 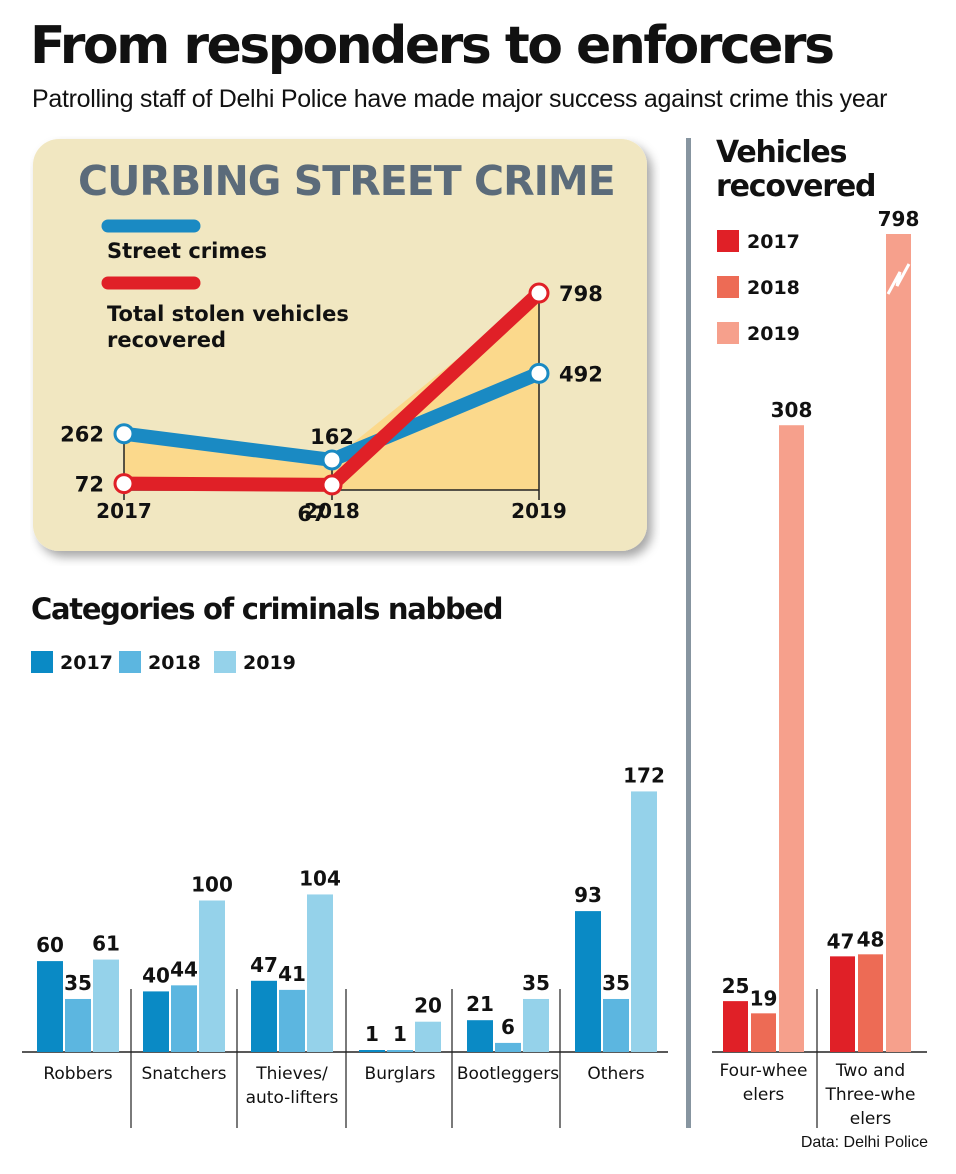 I want to click on categories-title: Categories of criminals nabbed, so click(x=267, y=609).